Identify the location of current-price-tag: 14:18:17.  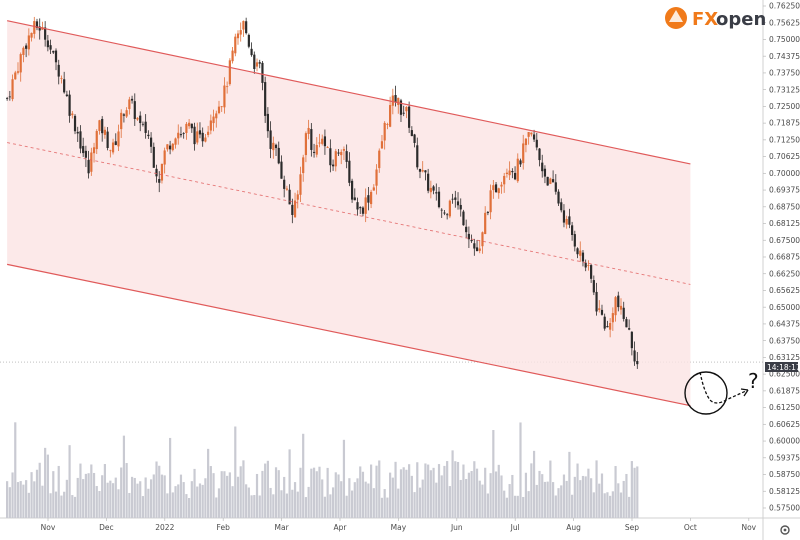
(782, 367).